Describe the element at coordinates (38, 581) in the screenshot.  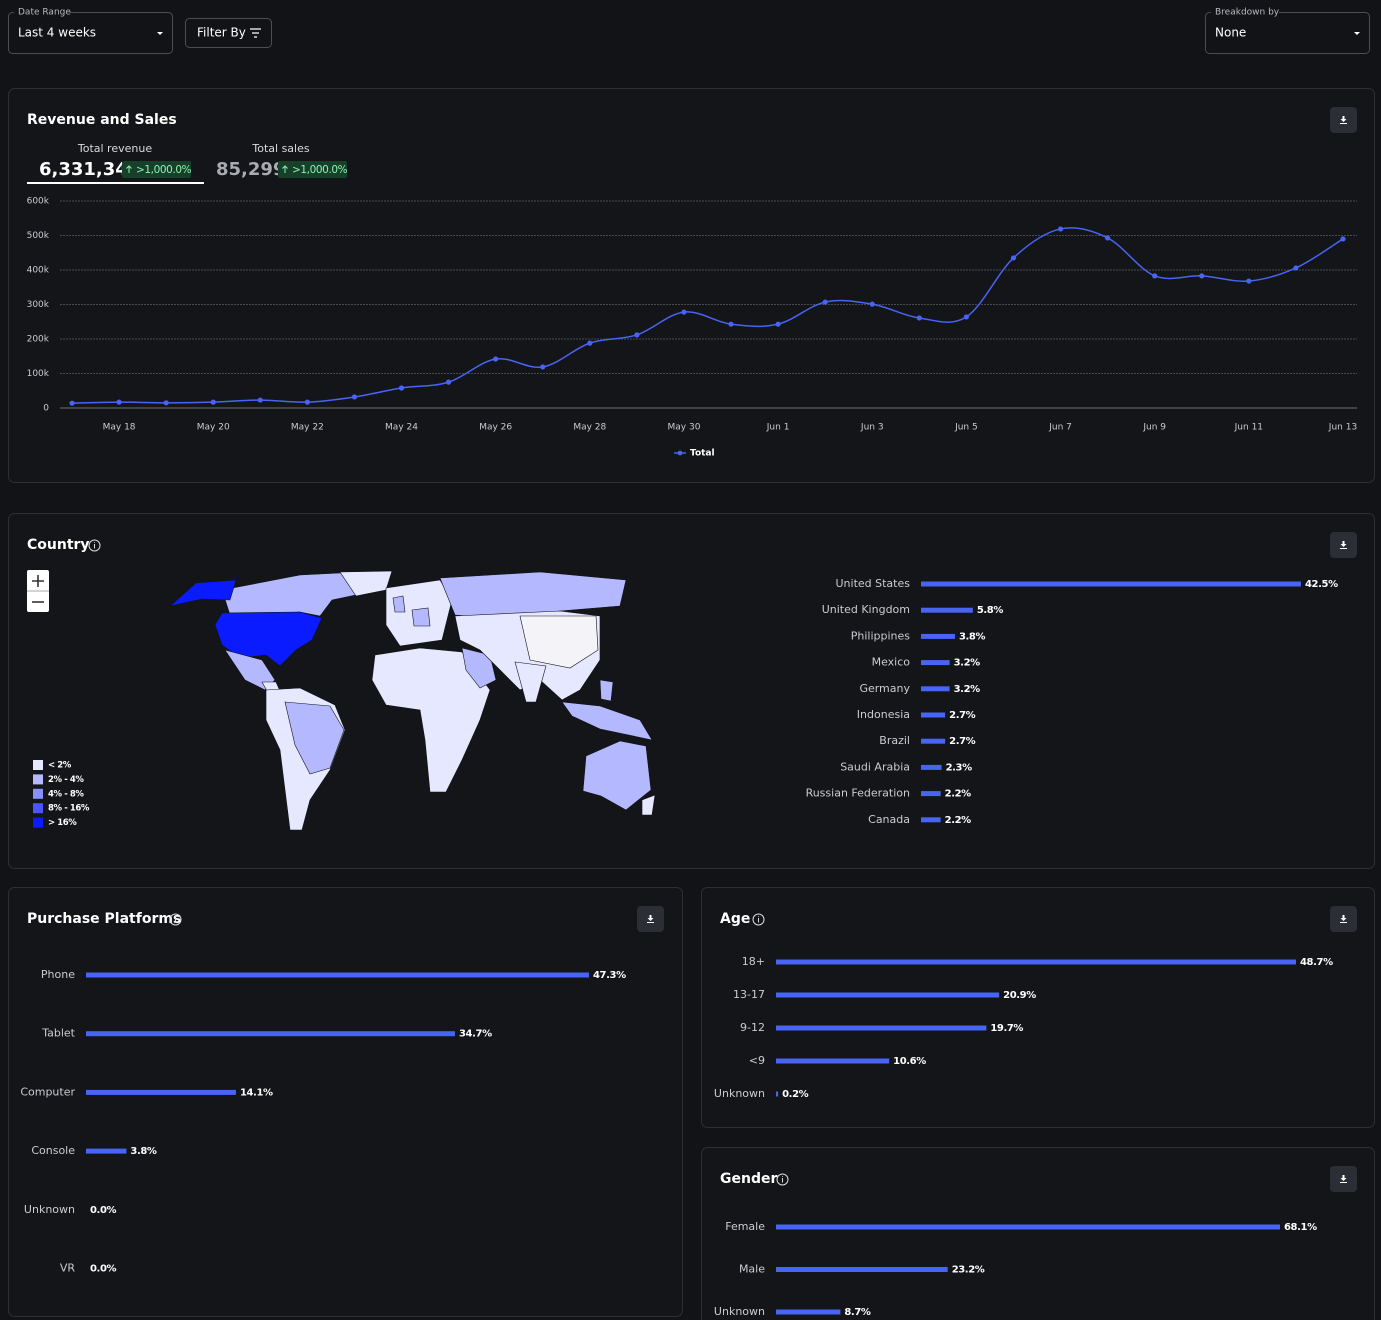
I see `zoom-in` at that location.